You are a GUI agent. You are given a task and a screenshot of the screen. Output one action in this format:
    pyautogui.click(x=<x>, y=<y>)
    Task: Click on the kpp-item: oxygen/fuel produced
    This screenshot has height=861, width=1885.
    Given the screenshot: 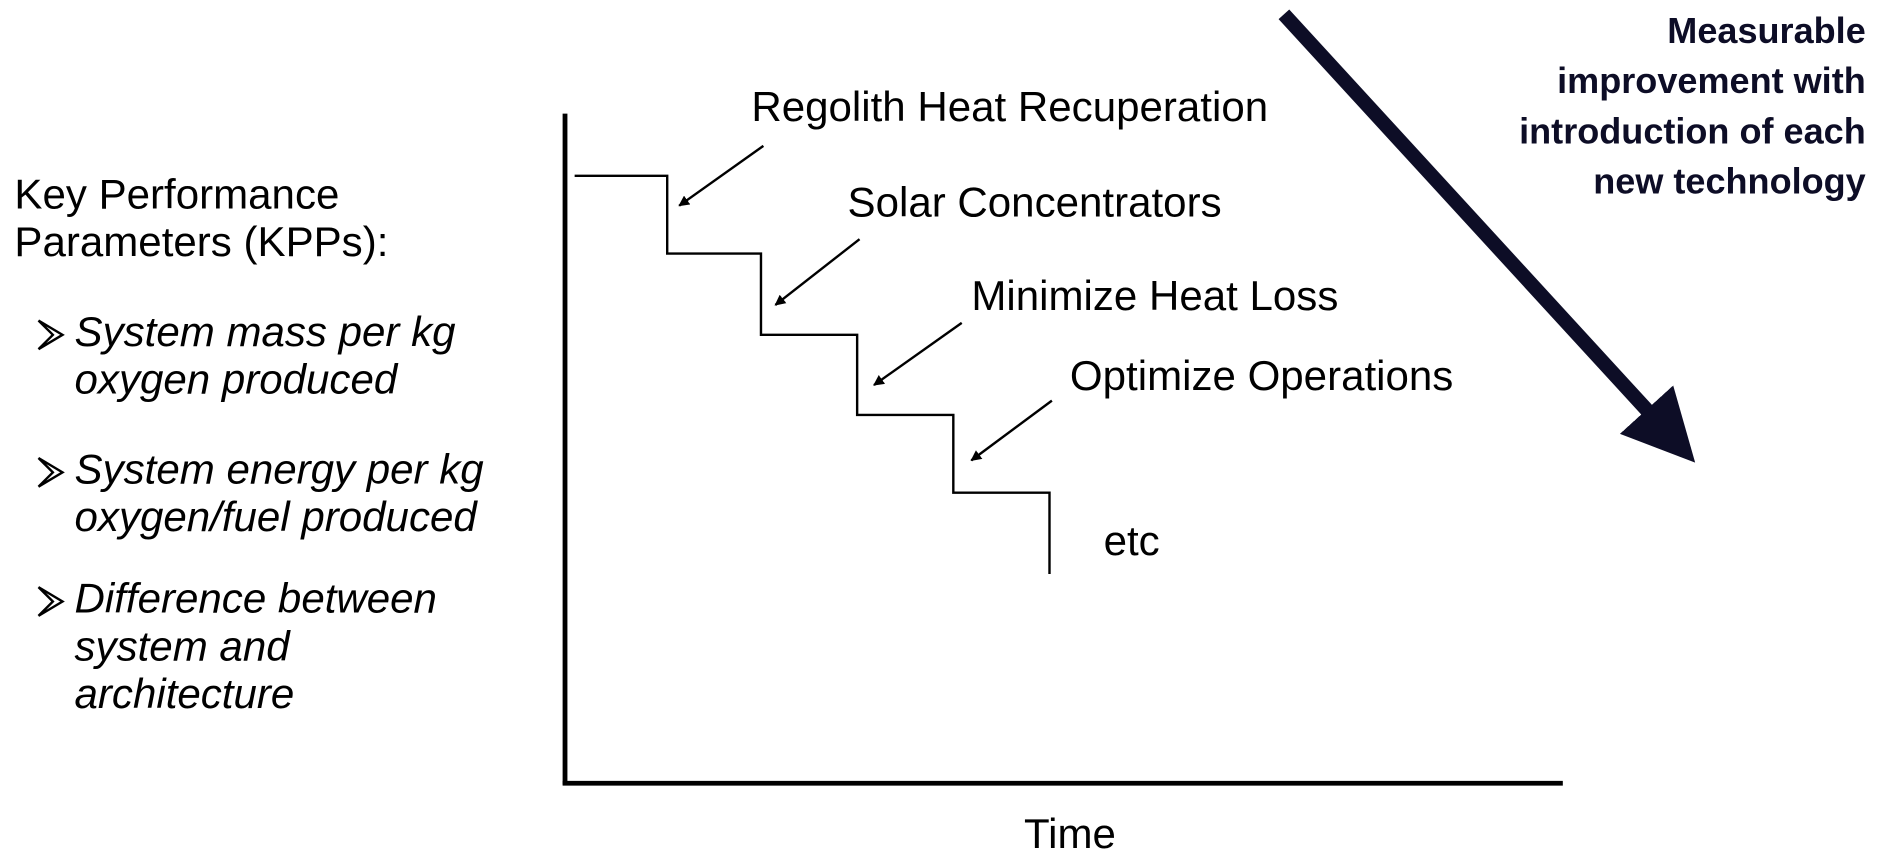 What is the action you would take?
    pyautogui.click(x=277, y=516)
    